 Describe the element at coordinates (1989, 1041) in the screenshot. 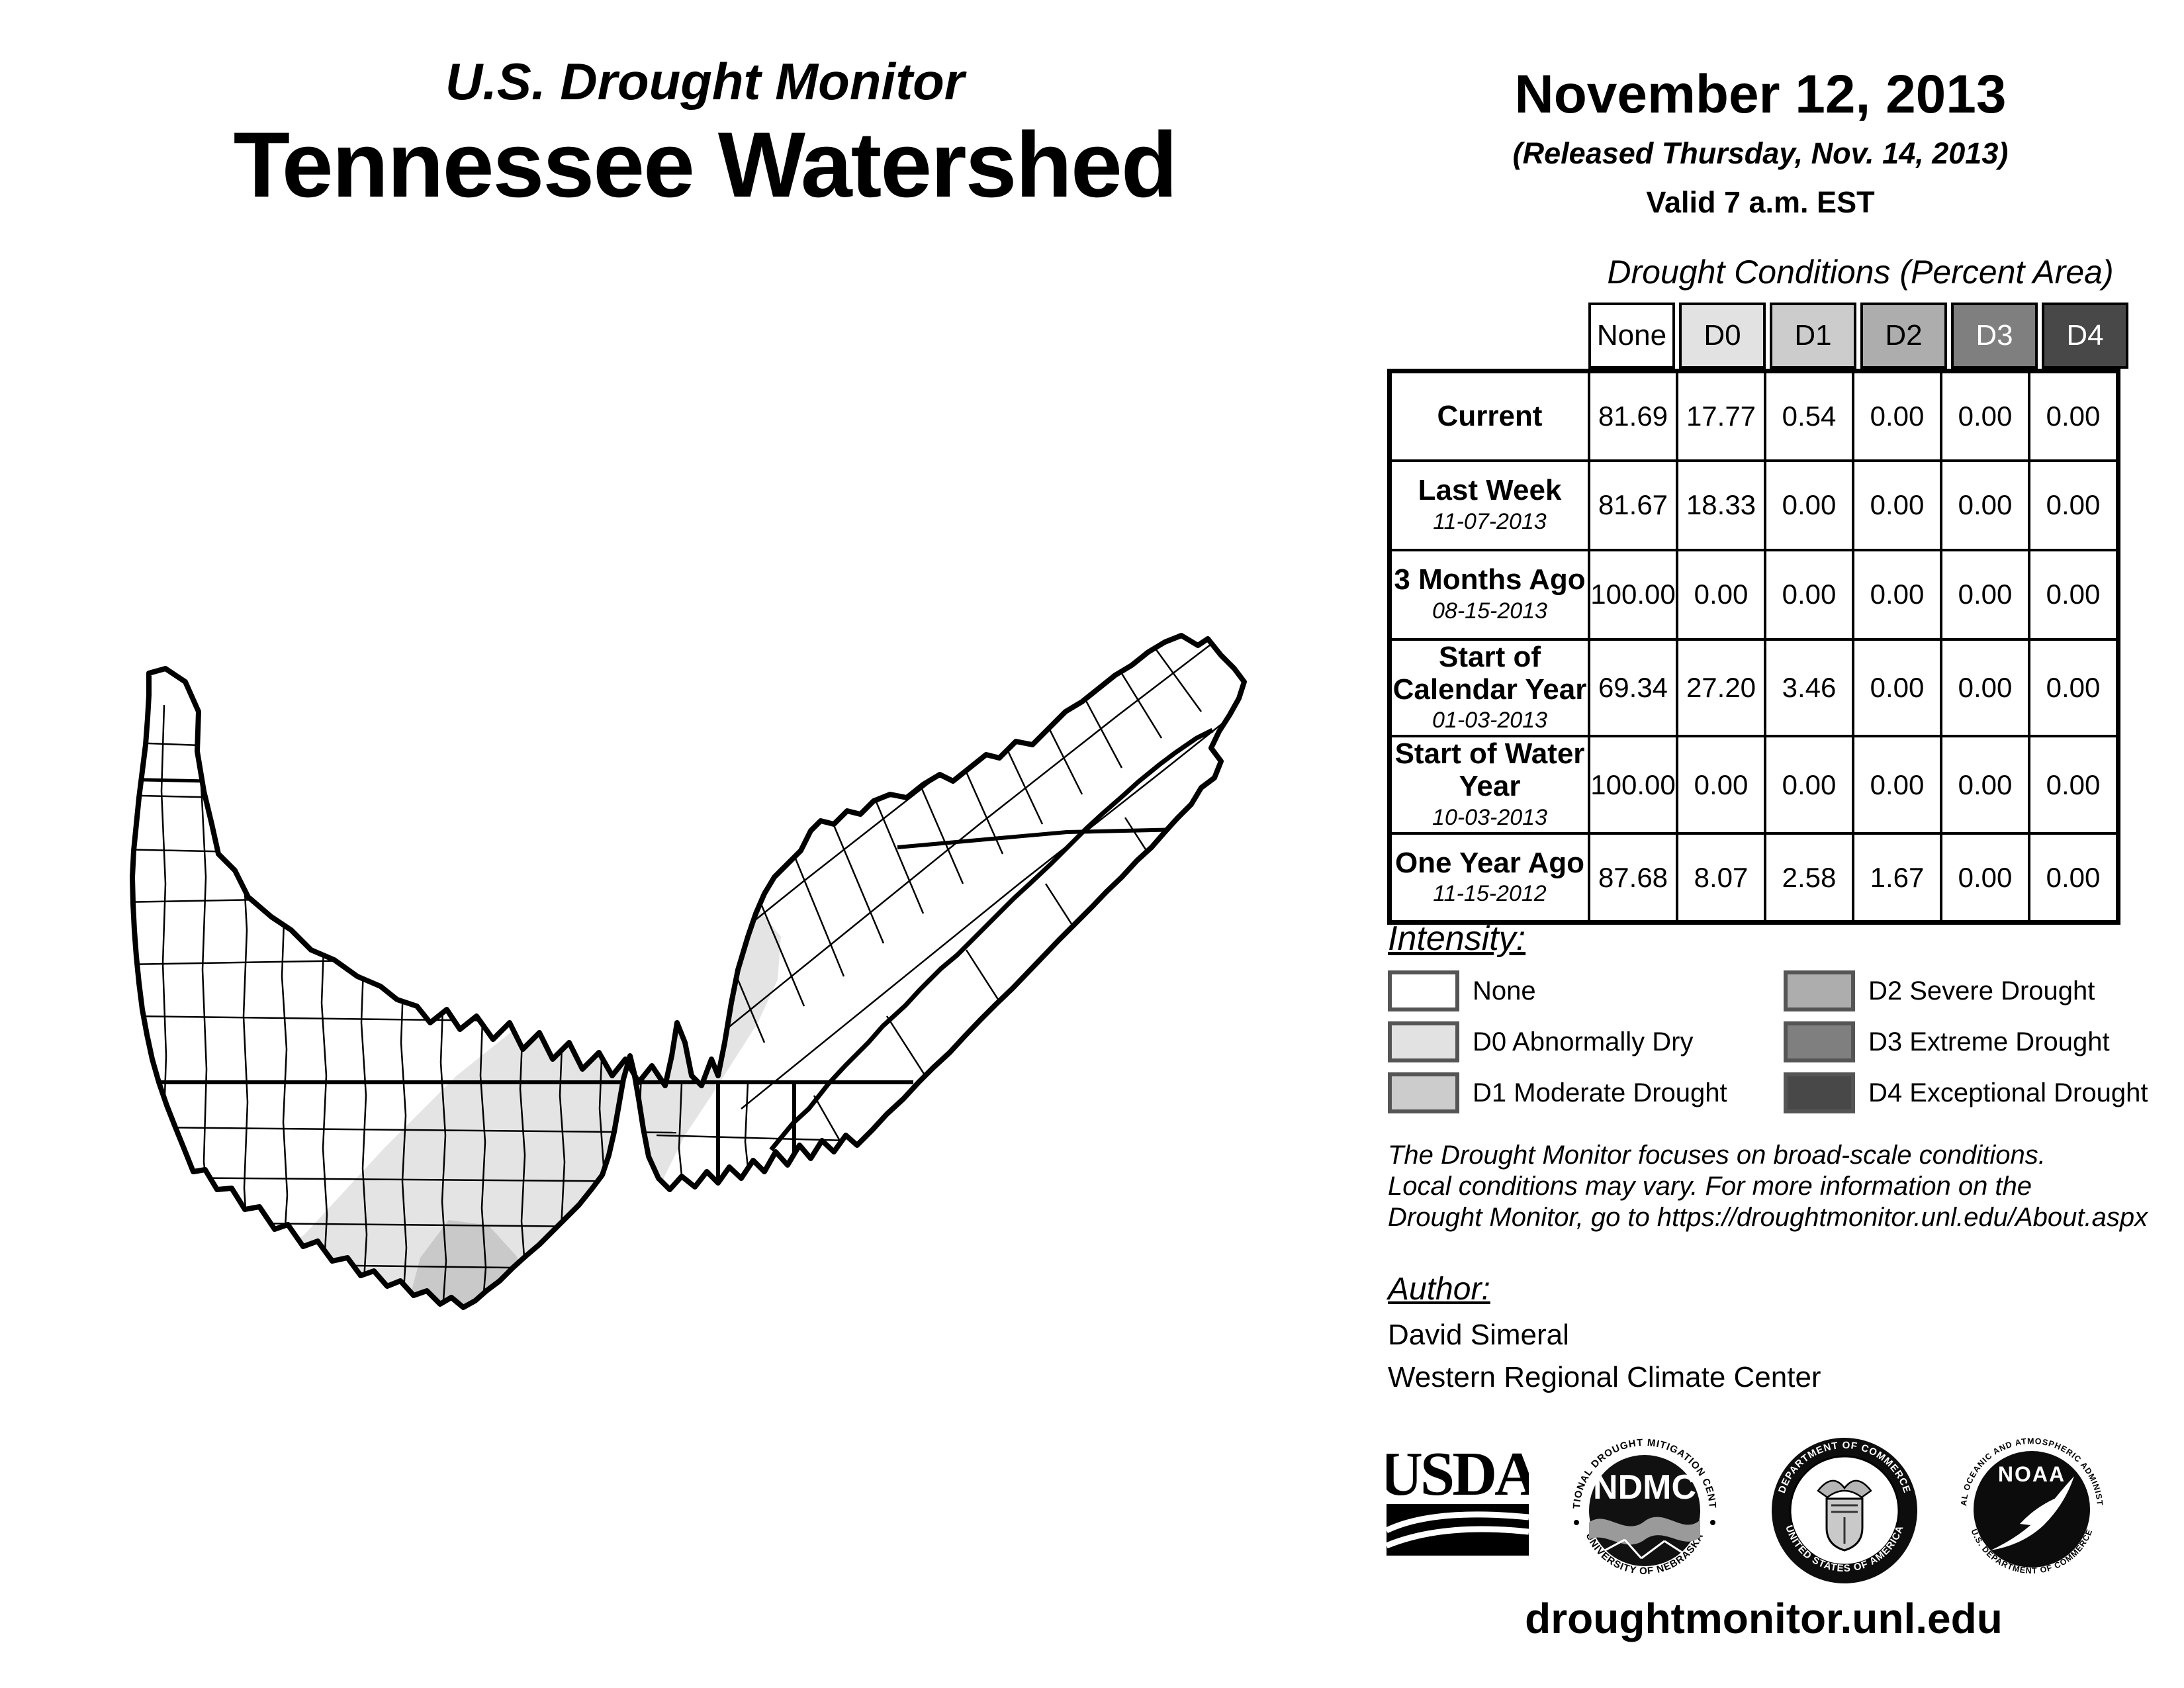

I see `legend-label-d3: D3 Extreme Drought` at that location.